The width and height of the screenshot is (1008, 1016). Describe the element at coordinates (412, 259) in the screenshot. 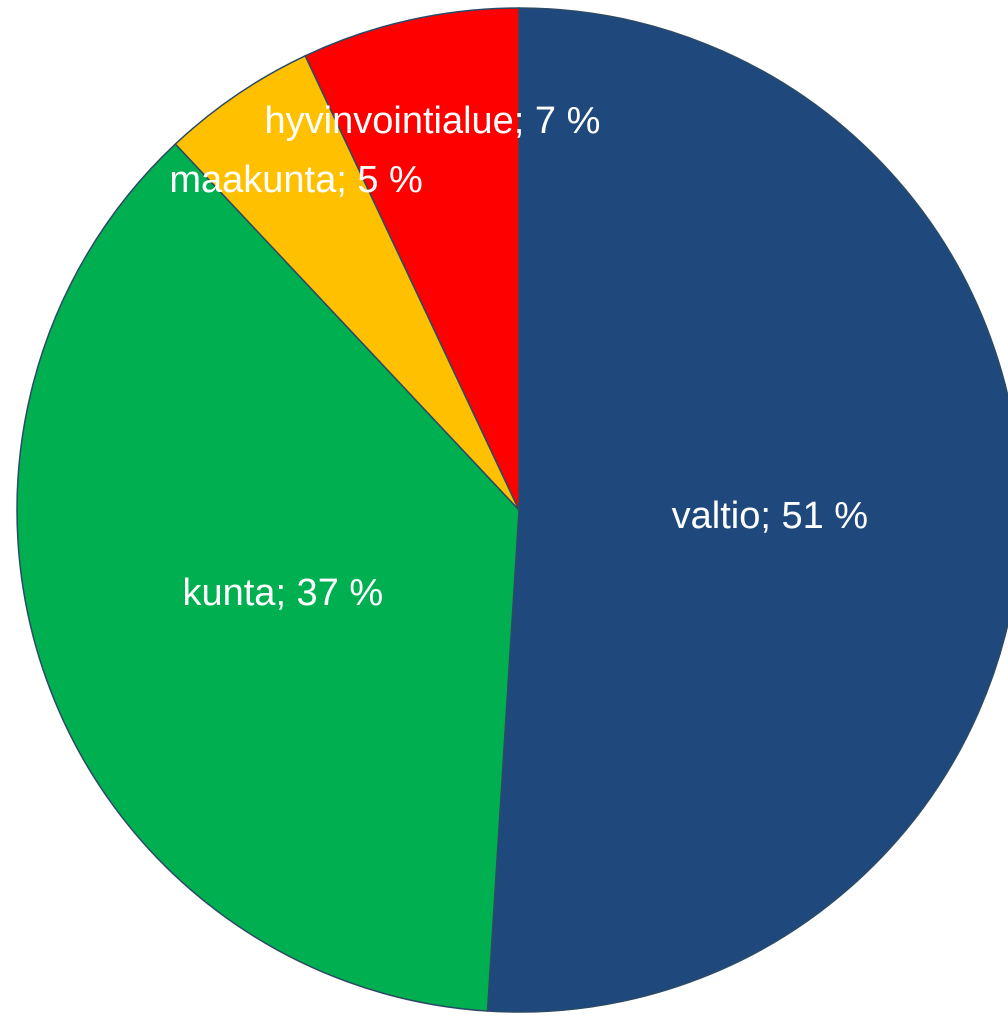

I see `pie-slice` at that location.